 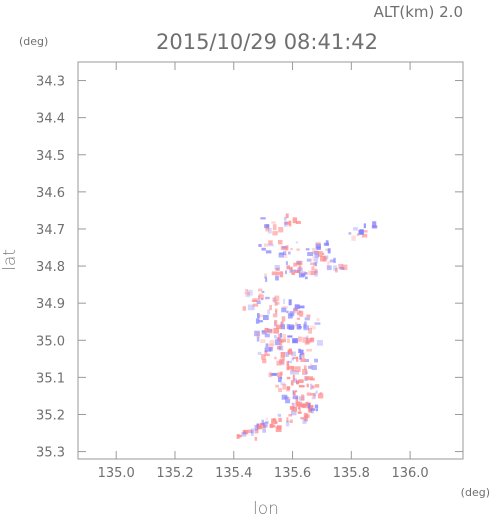 I want to click on y-tick-label: 34.7, so click(x=50, y=230).